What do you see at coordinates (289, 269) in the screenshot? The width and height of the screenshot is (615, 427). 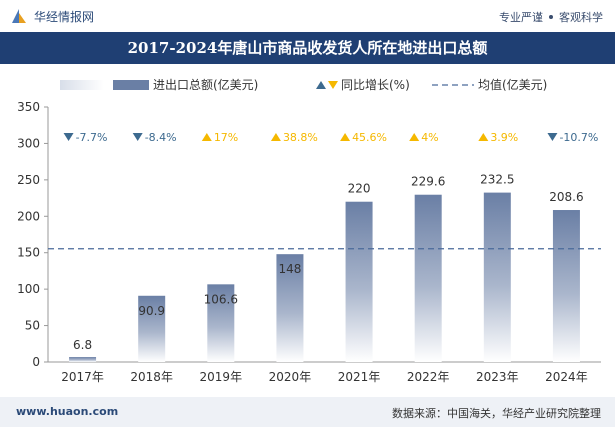 I see `bar-value-label: 148` at bounding box center [289, 269].